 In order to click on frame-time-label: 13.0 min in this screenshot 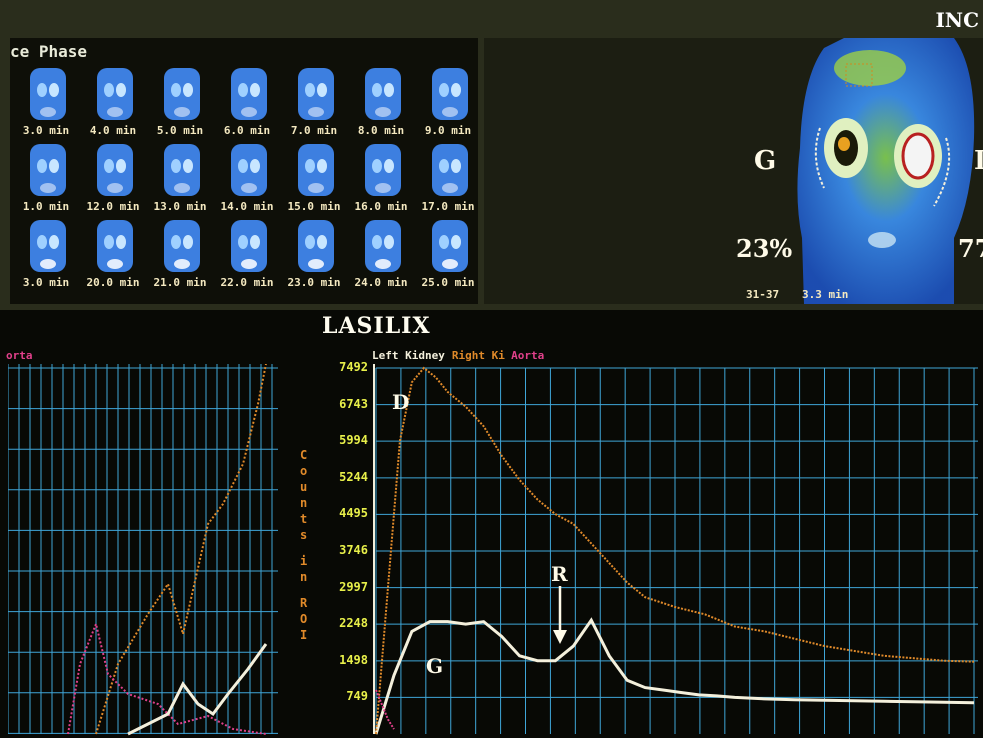, I will do `click(180, 206)`.